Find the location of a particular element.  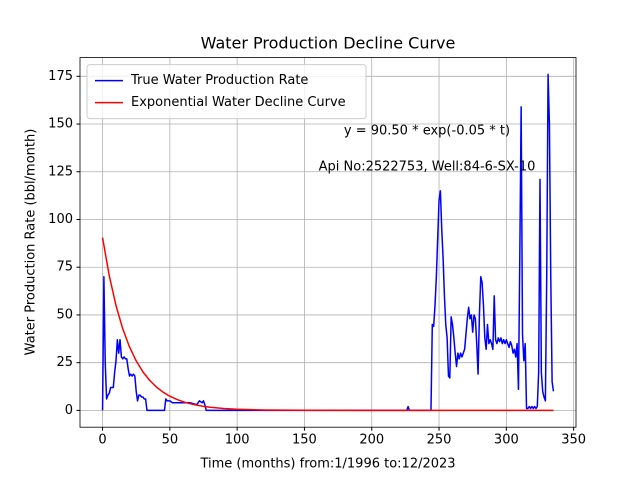

x-tick-label: 0 is located at coordinates (102, 440).